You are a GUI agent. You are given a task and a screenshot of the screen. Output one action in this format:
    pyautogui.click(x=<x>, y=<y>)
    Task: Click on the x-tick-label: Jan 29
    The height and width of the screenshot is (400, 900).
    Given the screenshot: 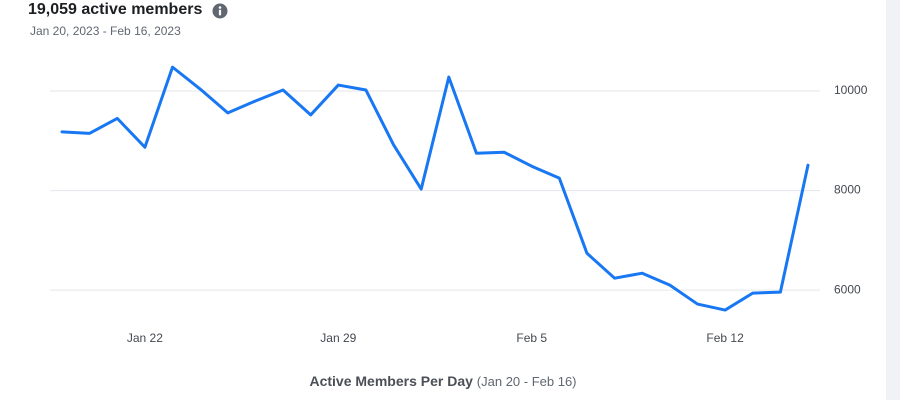 What is the action you would take?
    pyautogui.click(x=338, y=338)
    